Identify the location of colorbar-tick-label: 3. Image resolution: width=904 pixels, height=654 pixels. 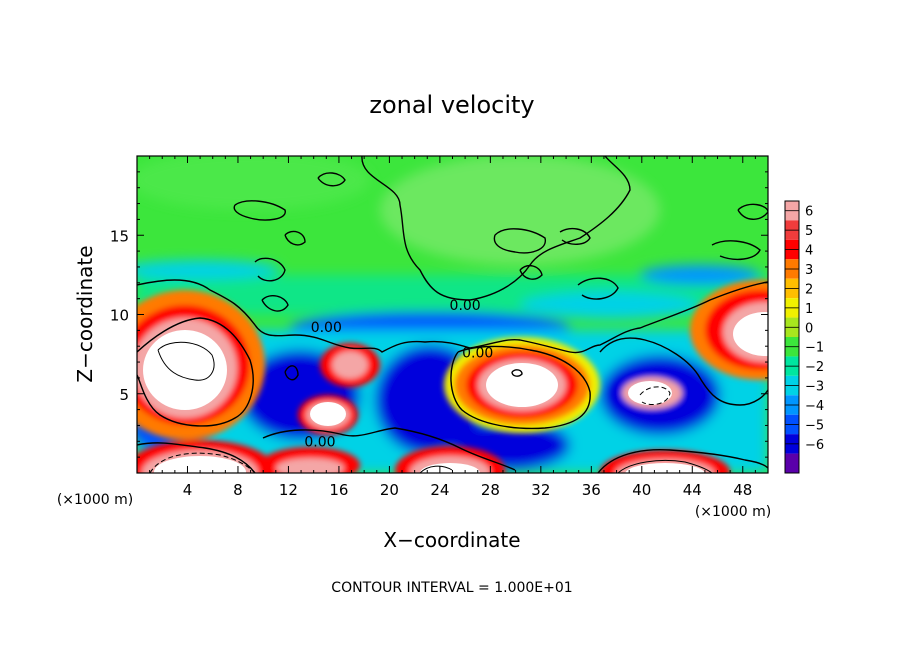
(809, 270).